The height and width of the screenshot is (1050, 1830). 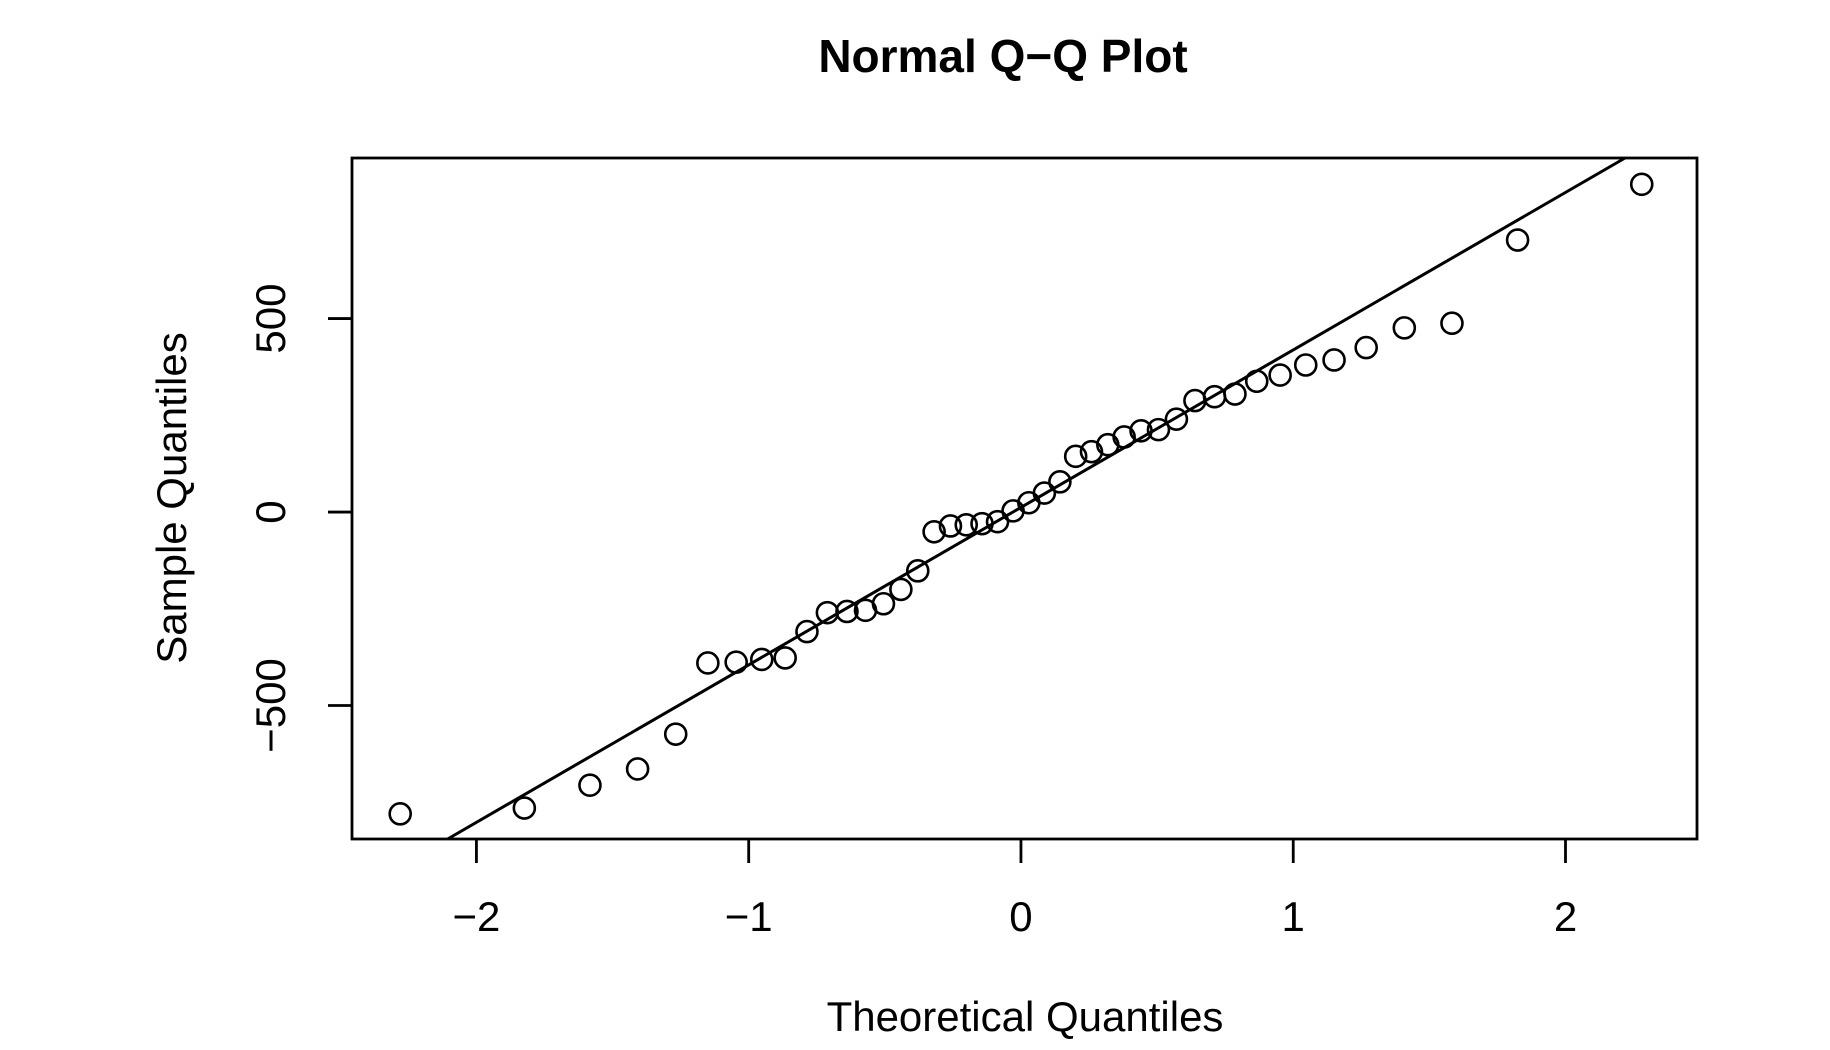 What do you see at coordinates (270, 705) in the screenshot?
I see `y-tick-label: −500` at bounding box center [270, 705].